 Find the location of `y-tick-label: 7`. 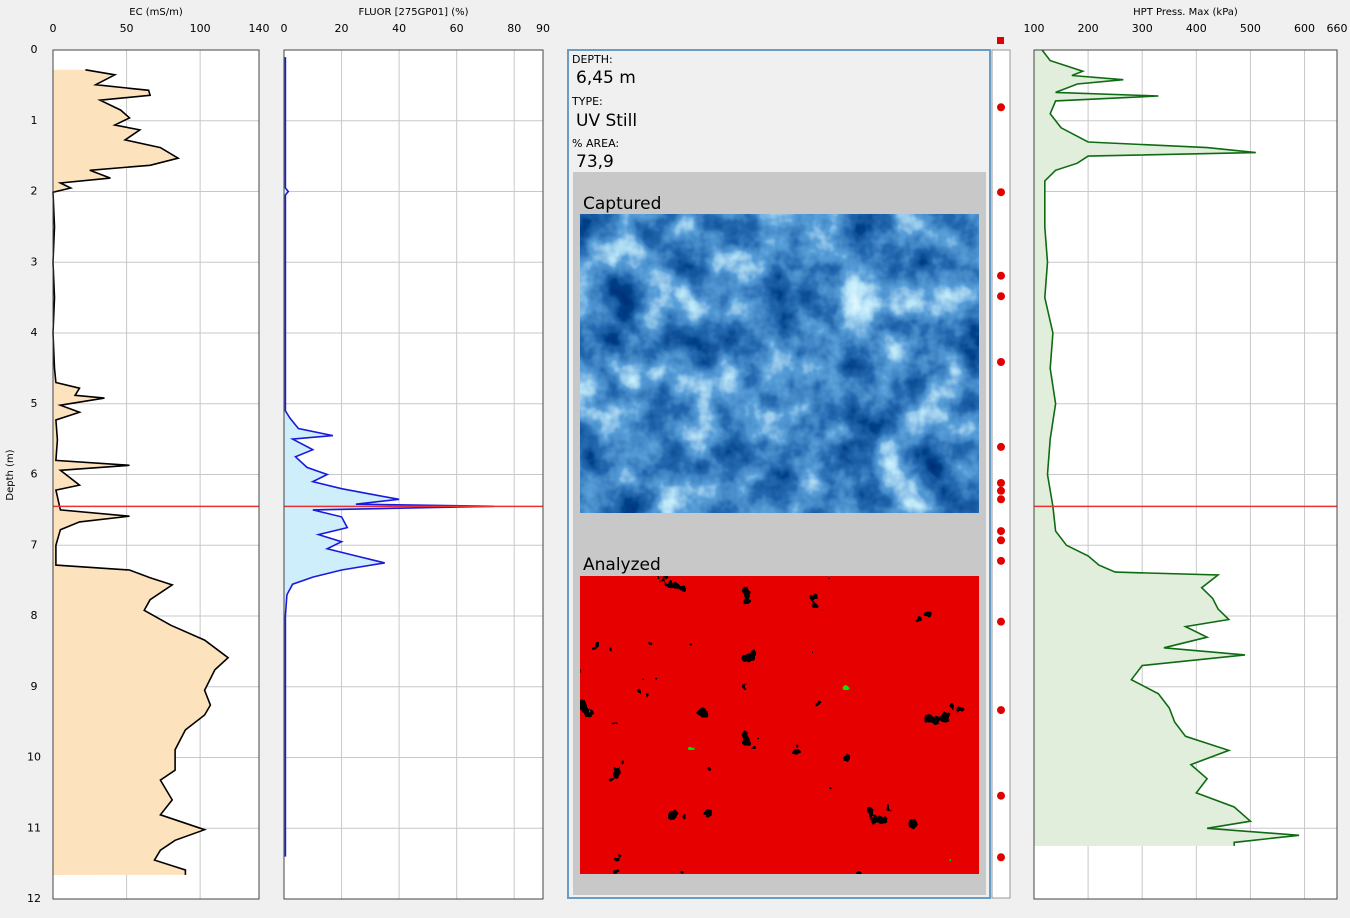

y-tick-label: 7 is located at coordinates (34, 544).